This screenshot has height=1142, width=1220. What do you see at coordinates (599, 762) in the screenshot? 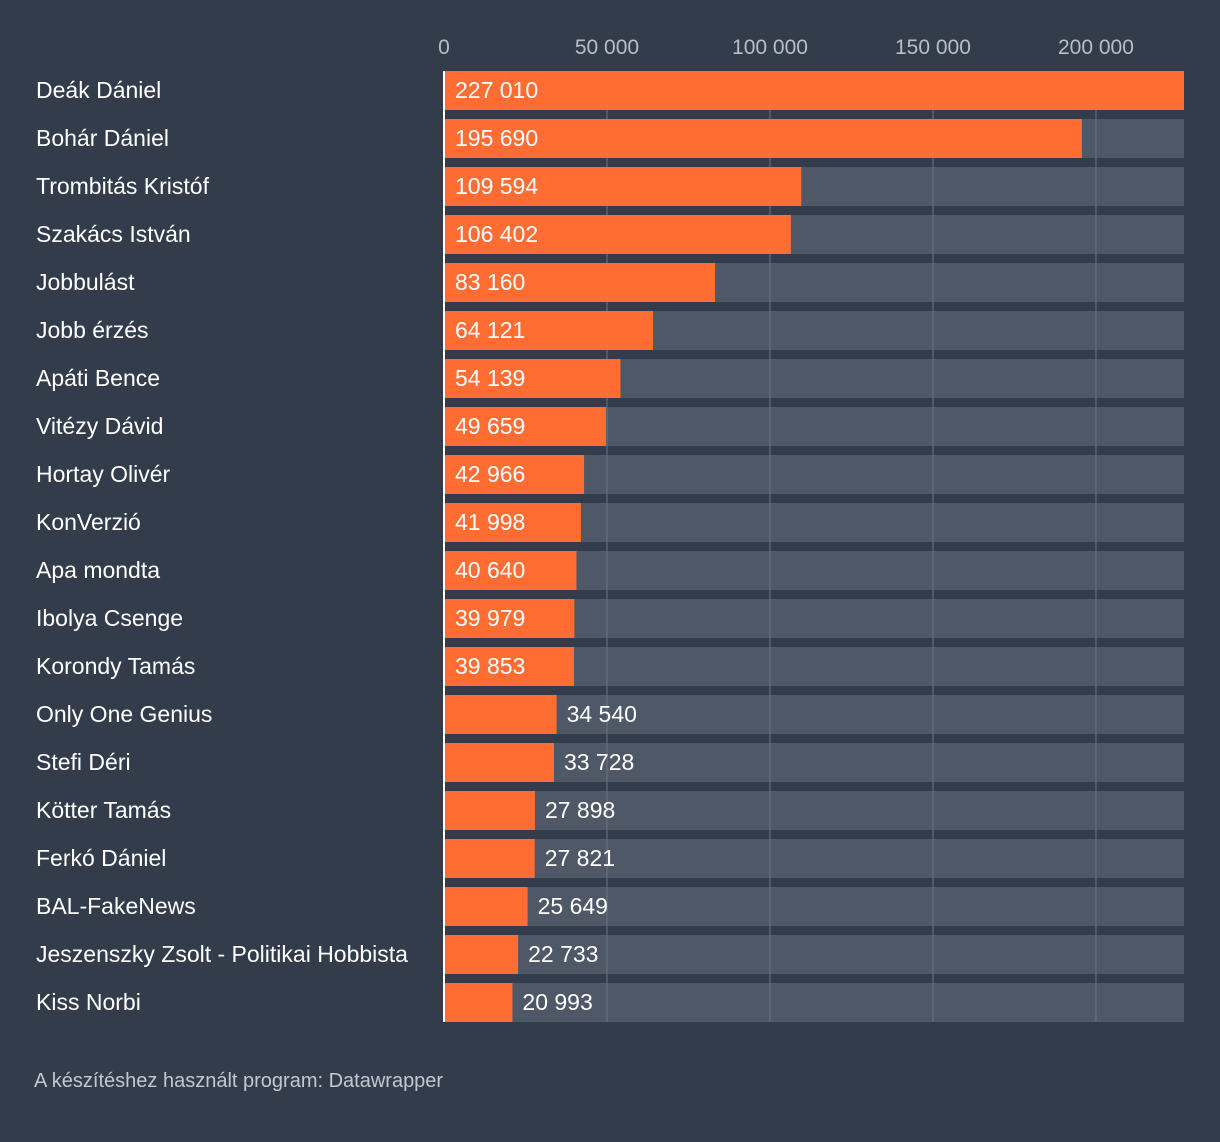
I see `bar-value-label: 33 728` at bounding box center [599, 762].